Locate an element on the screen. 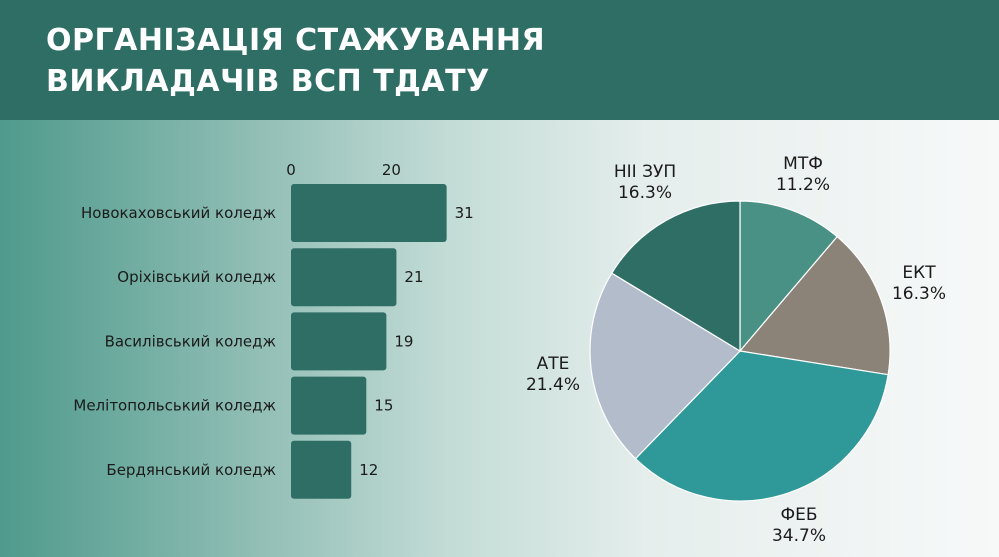 Image resolution: width=999 pixels, height=557 pixels. data-label: 19 is located at coordinates (403, 341).